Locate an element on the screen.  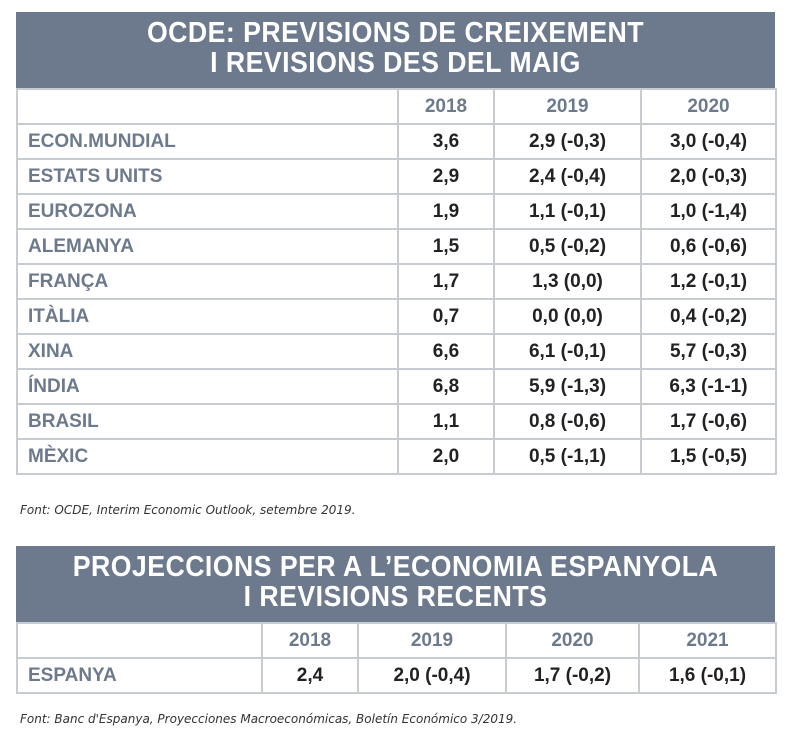
table-row: ECON.MUNDIAL 3,6 2,9 (-0,3) 3,0 (-0,4) is located at coordinates (396, 141).